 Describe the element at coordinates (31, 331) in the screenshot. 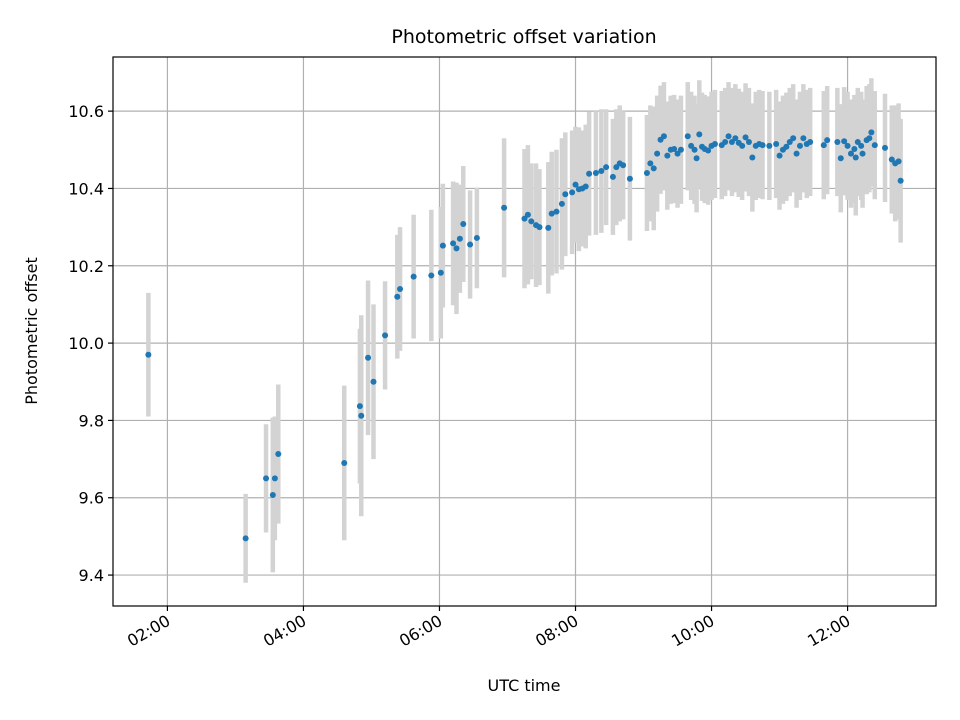

I see `y-axis-label: Photometric offset` at that location.